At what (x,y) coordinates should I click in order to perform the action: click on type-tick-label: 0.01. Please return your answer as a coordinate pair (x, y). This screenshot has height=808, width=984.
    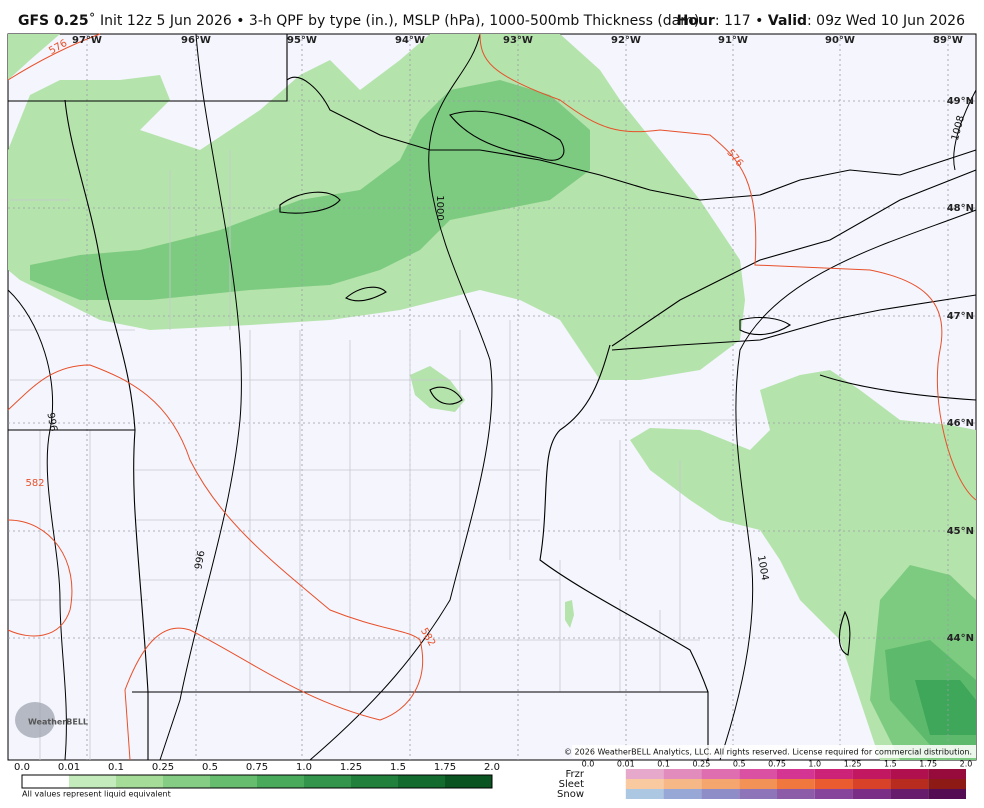
    Looking at the image, I should click on (626, 764).